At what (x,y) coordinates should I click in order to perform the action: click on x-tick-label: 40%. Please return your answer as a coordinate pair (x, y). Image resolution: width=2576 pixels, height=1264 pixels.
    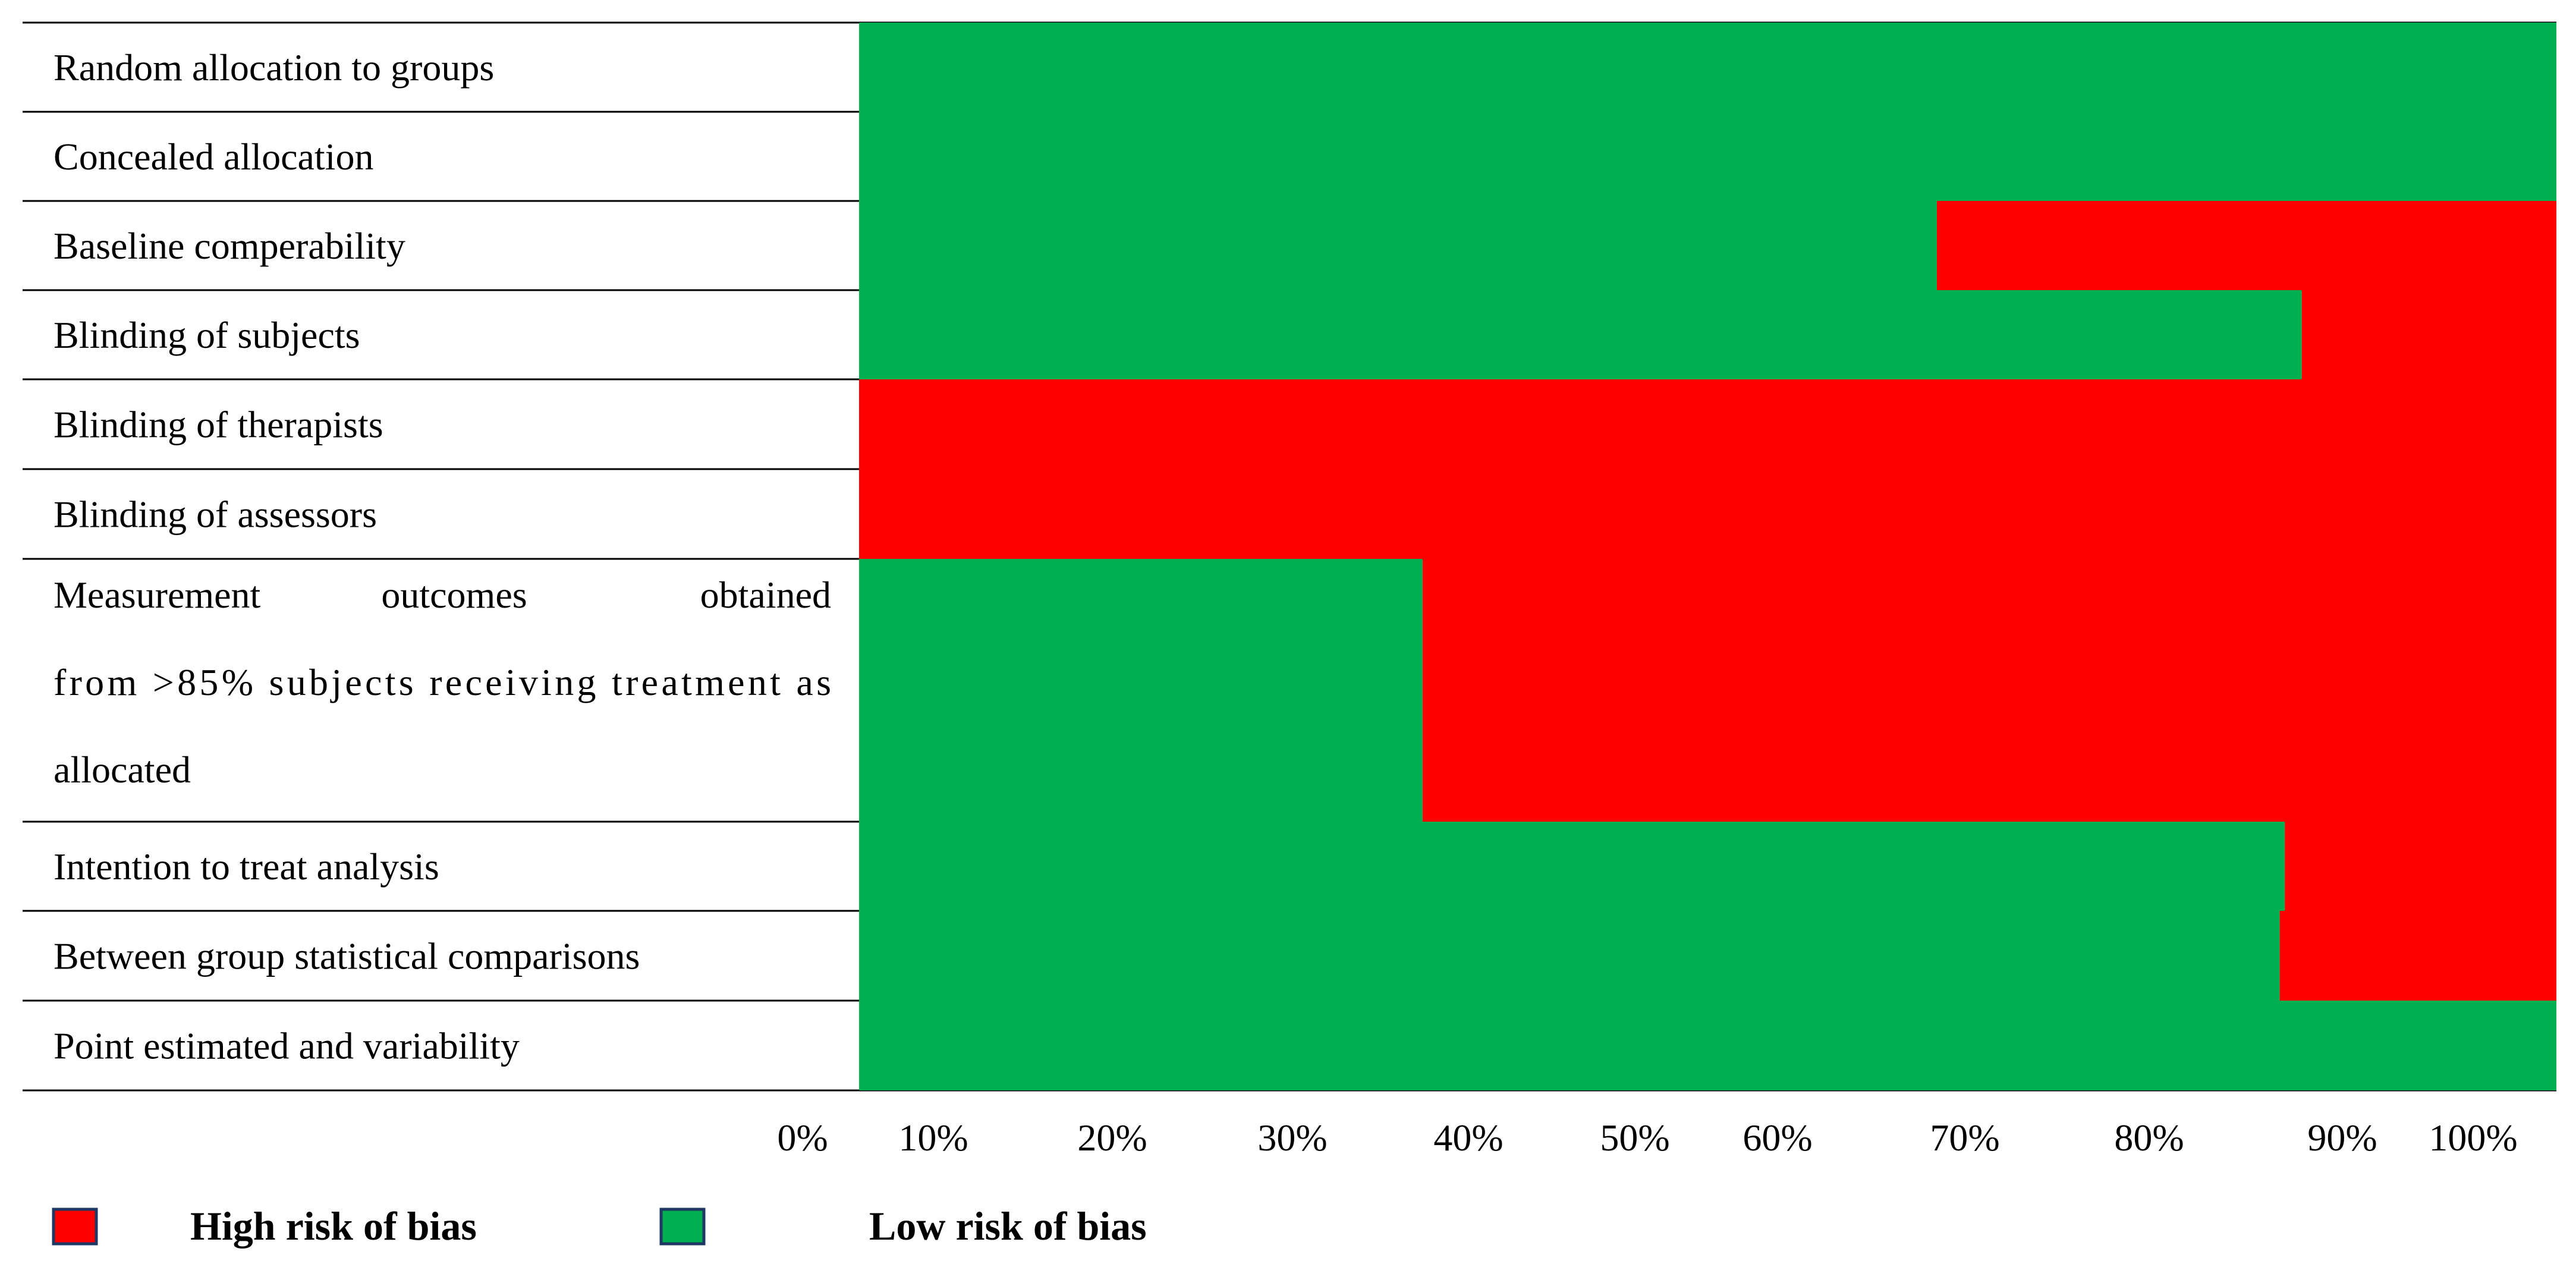
    Looking at the image, I should click on (1468, 1138).